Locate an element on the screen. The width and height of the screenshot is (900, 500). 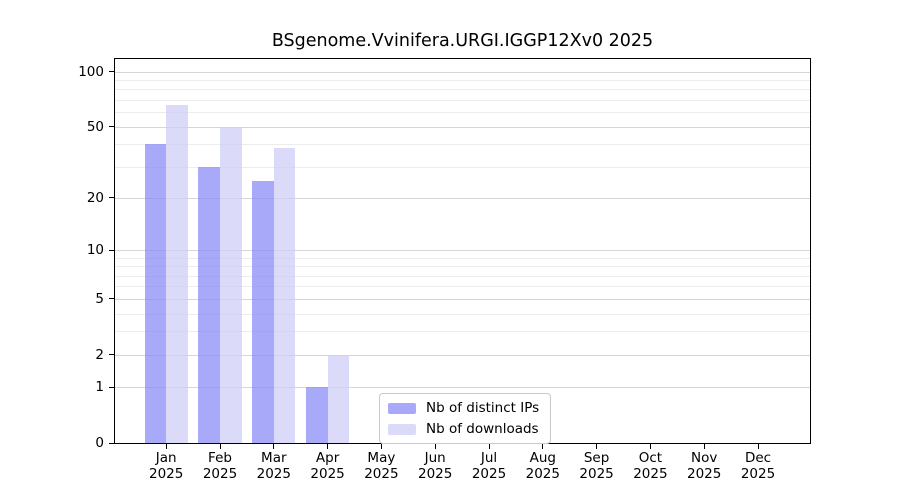
x-tick-label: Dec 2025 is located at coordinates (758, 466).